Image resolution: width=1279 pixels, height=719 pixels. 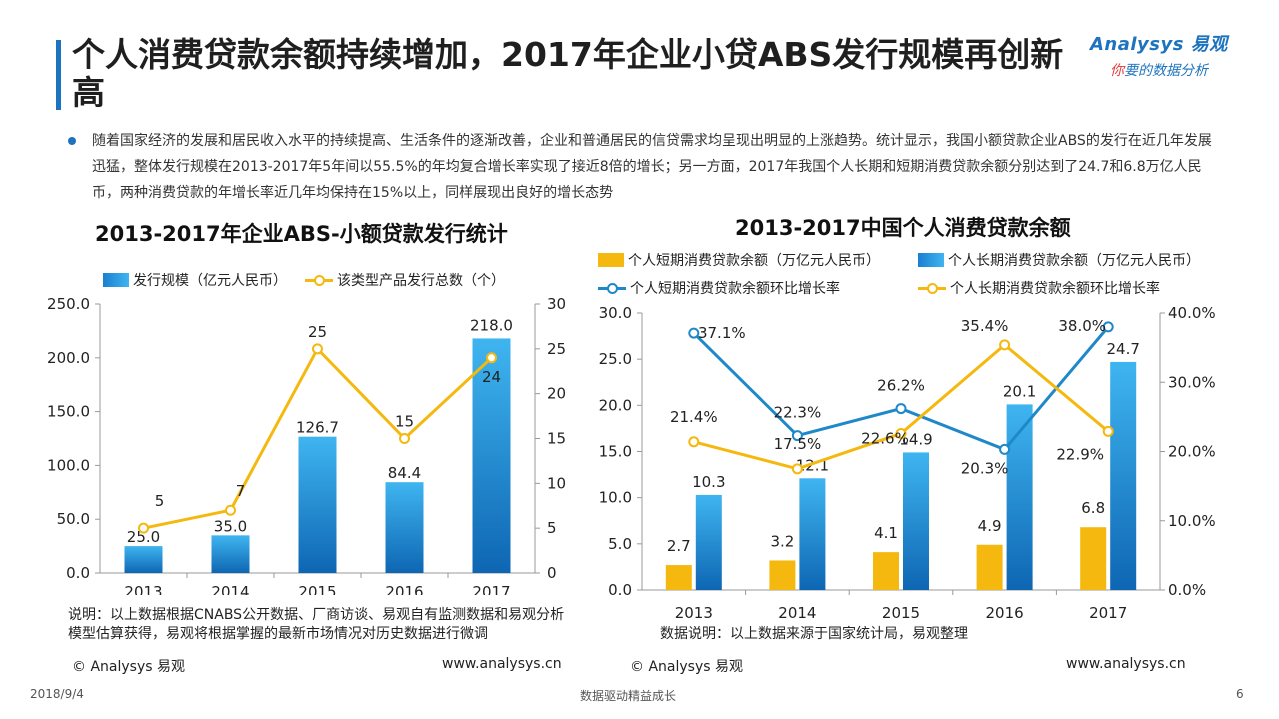 I want to click on left-legend: 发行规模（亿元人民币） 该类型产品发行总数（个）, so click(x=304, y=280).